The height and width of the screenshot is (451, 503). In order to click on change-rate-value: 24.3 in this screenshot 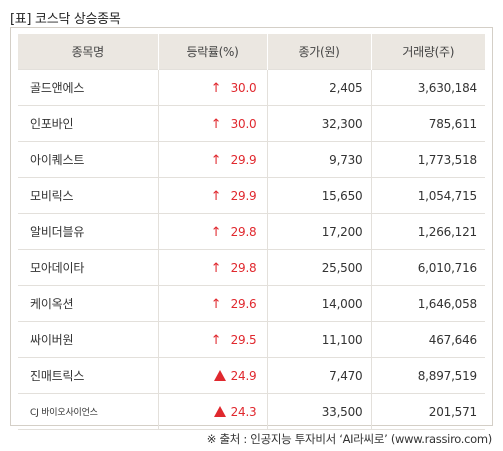, I will do `click(243, 411)`.